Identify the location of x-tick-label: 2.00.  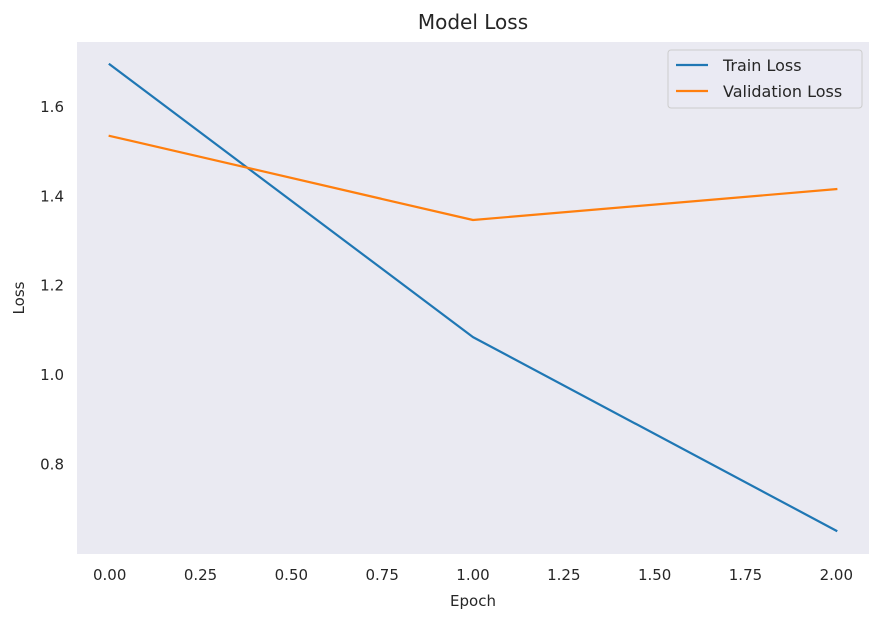
(836, 575).